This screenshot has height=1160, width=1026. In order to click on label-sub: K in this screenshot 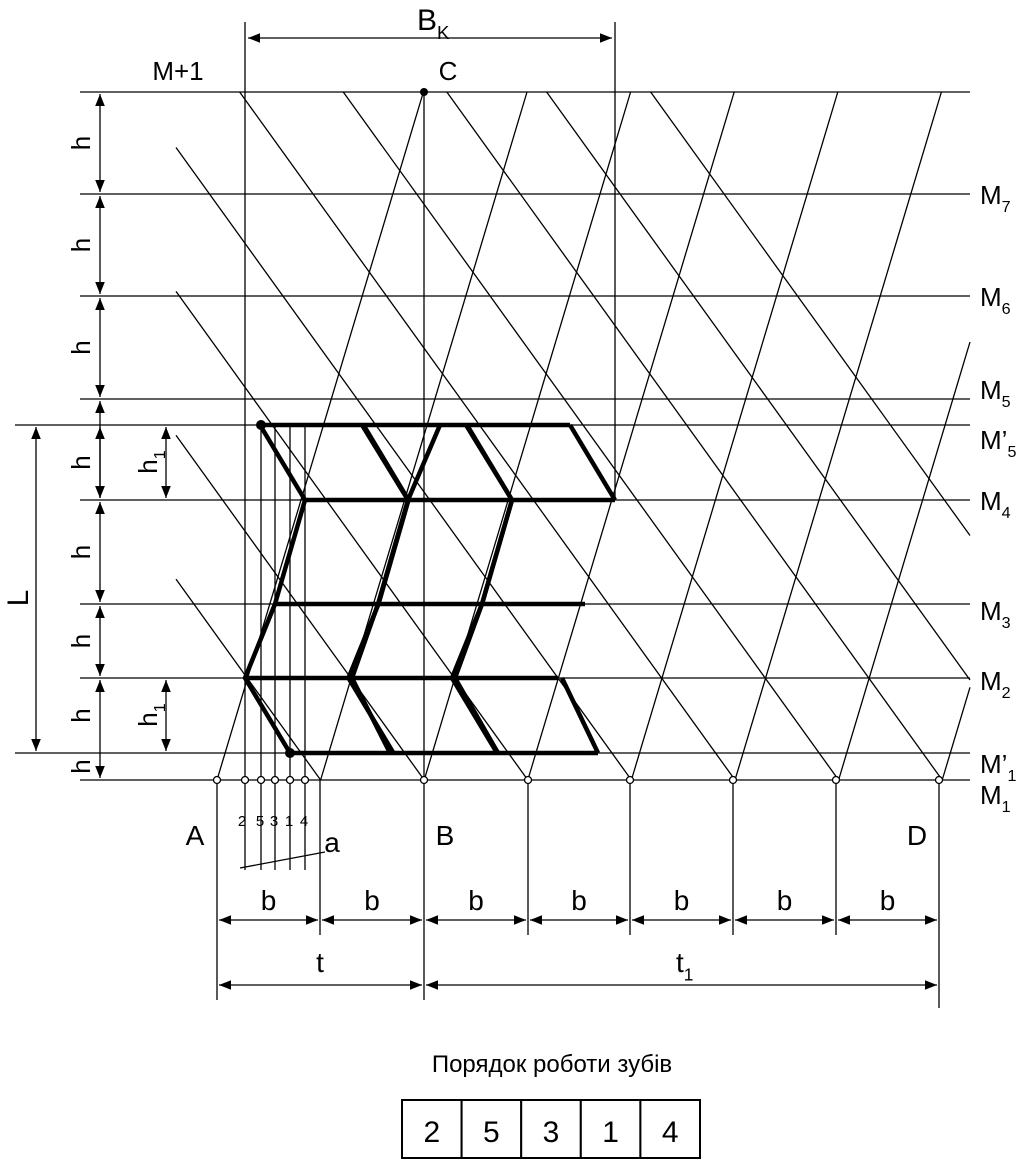, I will do `click(443, 32)`.